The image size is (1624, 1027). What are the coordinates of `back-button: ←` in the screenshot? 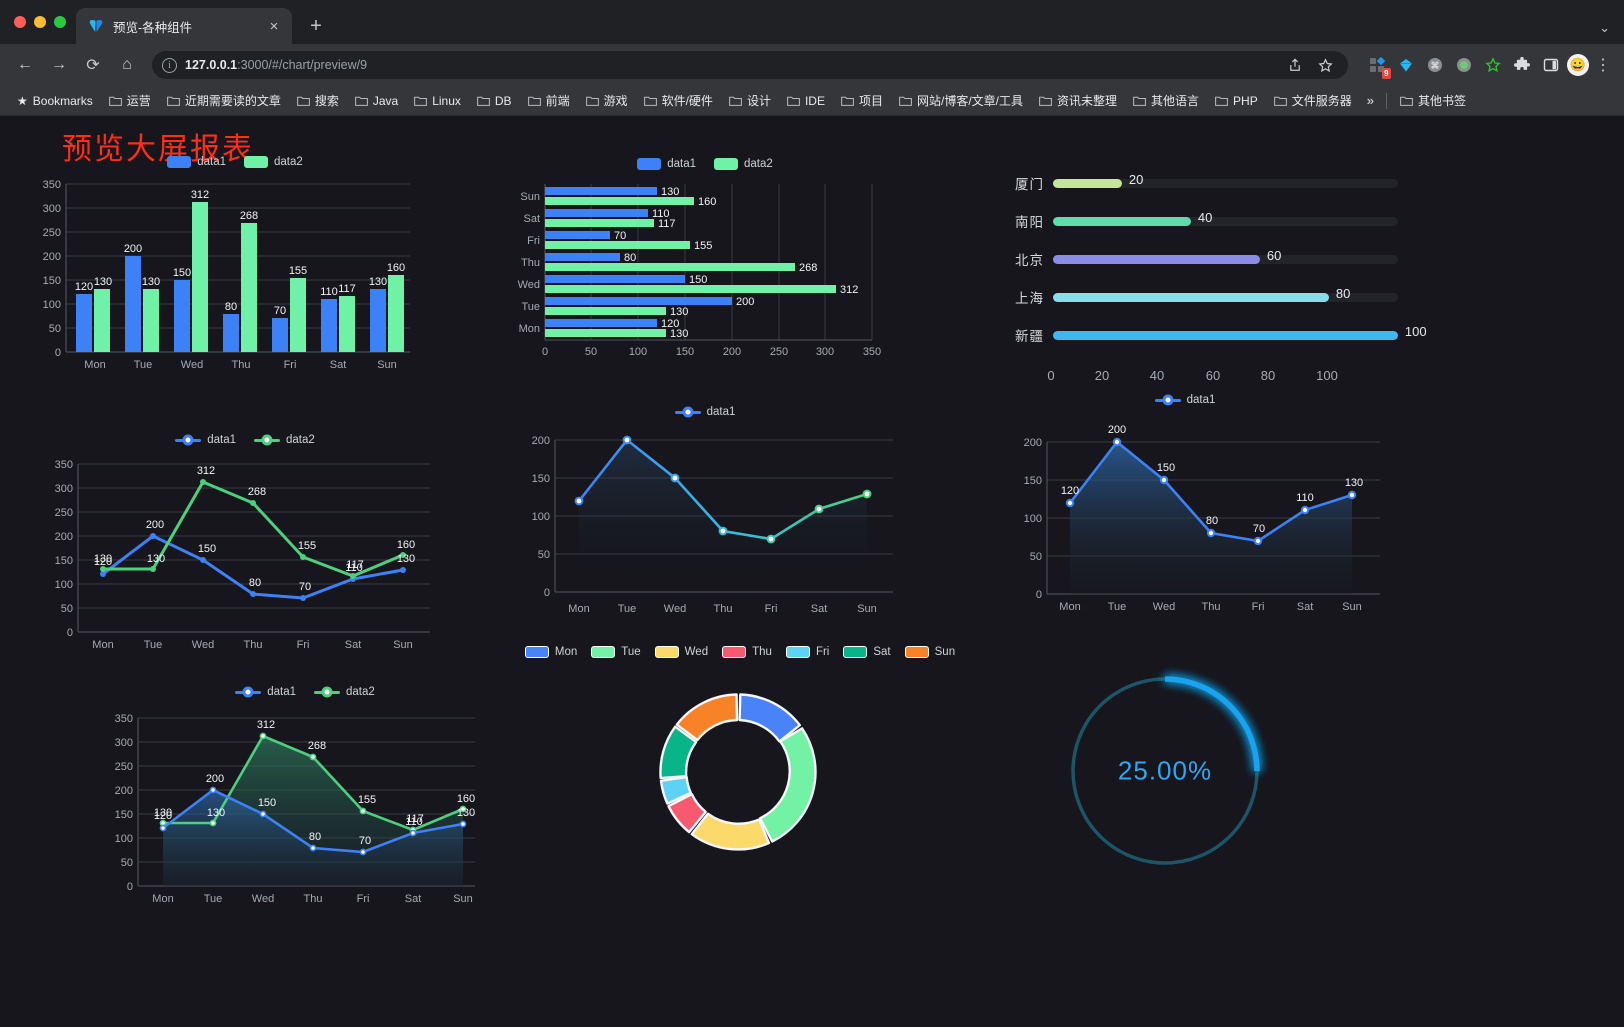 It's located at (25, 64).